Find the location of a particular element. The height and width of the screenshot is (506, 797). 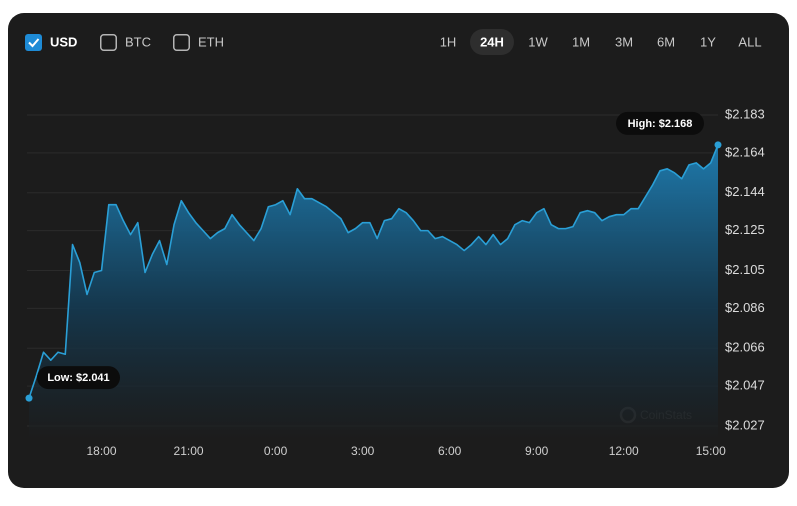

x-tick-label: 21:00 is located at coordinates (189, 451).